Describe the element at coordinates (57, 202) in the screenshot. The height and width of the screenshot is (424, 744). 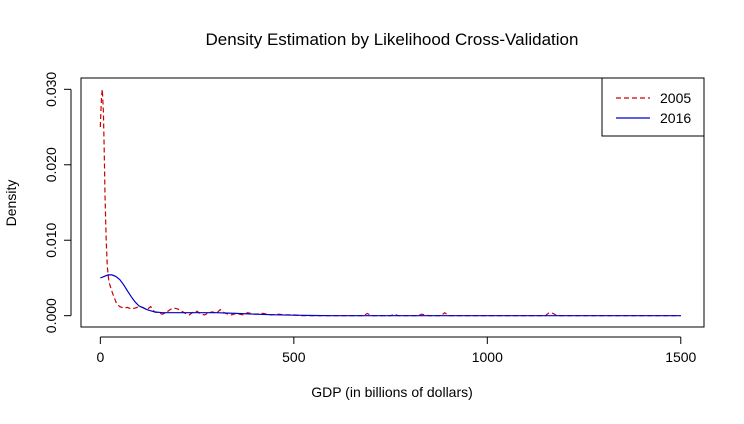
I see `y-axis: 0.000 0.010 0.020 0.030` at that location.